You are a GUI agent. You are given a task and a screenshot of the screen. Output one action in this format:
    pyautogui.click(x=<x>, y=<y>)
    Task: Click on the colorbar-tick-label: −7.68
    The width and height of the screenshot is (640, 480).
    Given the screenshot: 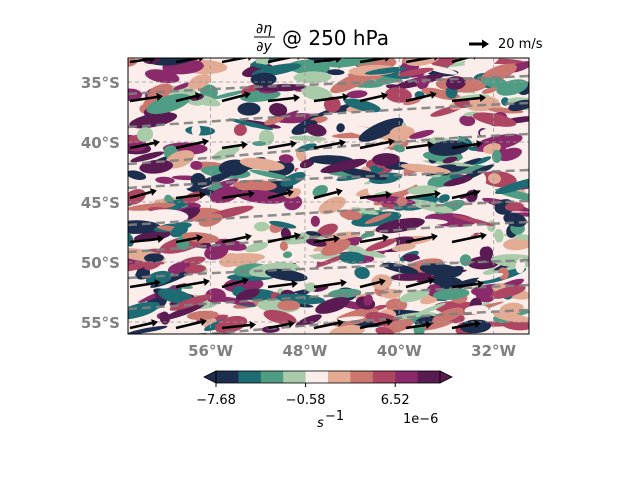 What is the action you would take?
    pyautogui.click(x=216, y=400)
    